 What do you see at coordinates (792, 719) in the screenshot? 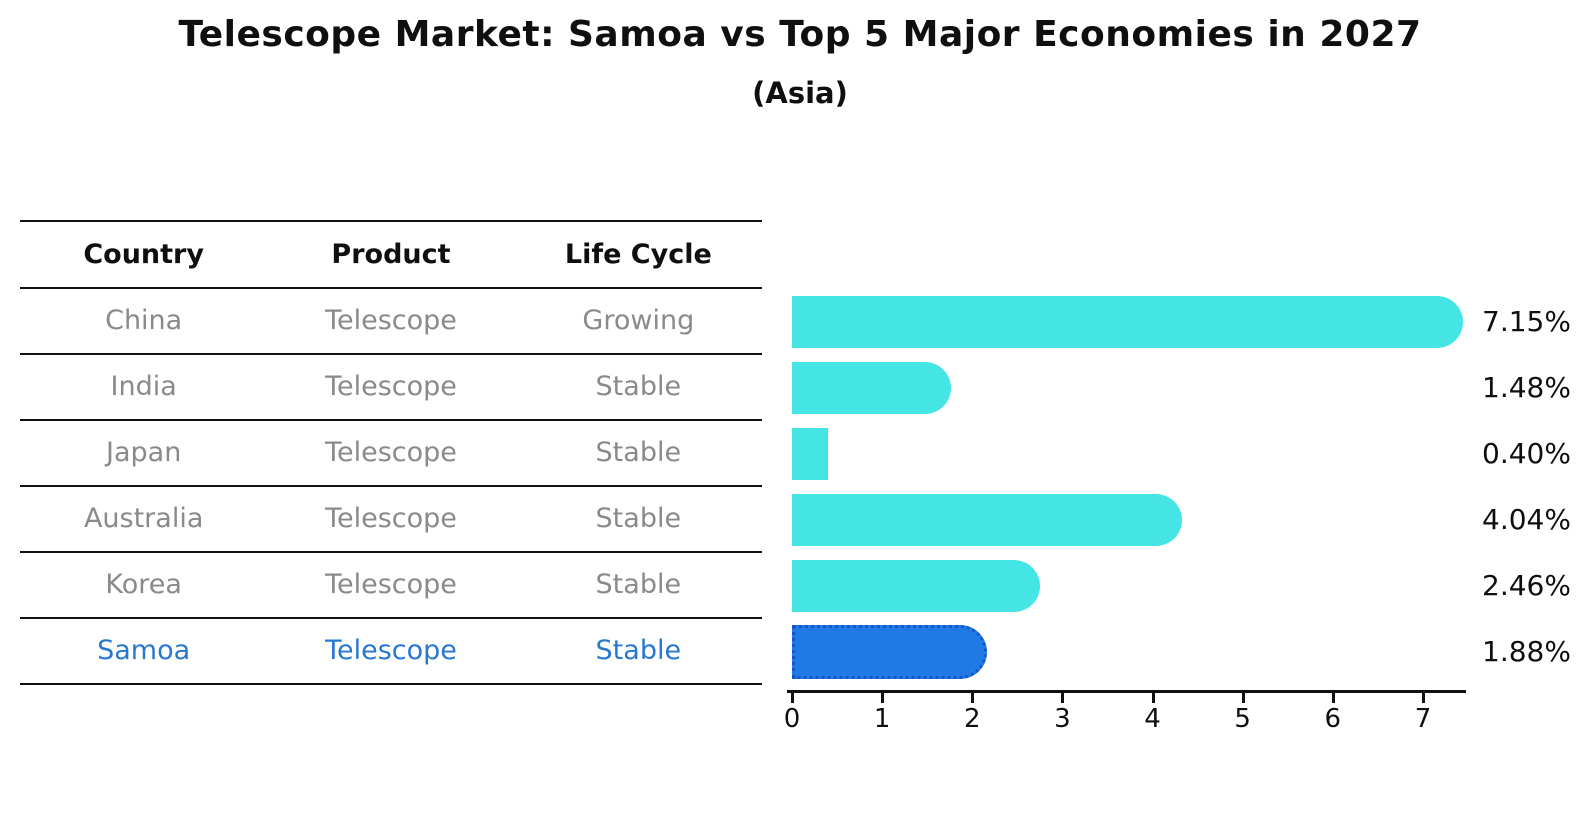
I see `x-axis-tick-label: 0` at bounding box center [792, 719].